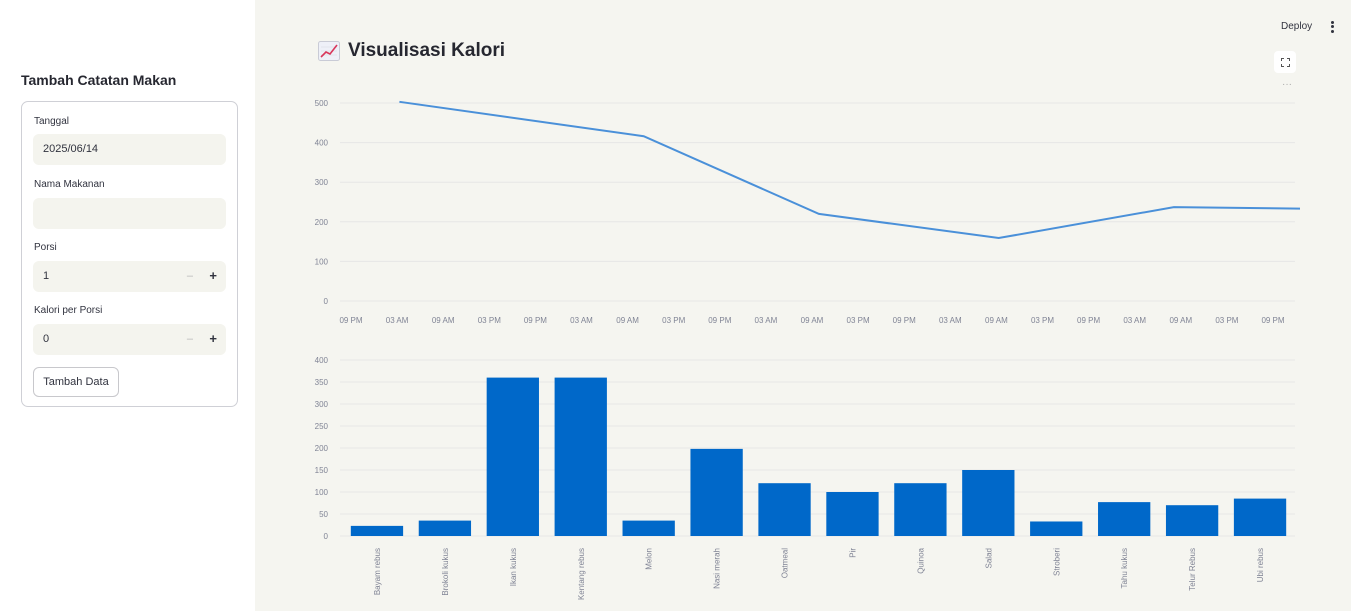  What do you see at coordinates (427, 50) in the screenshot?
I see `page-title-text: Visualisasi Kalori` at bounding box center [427, 50].